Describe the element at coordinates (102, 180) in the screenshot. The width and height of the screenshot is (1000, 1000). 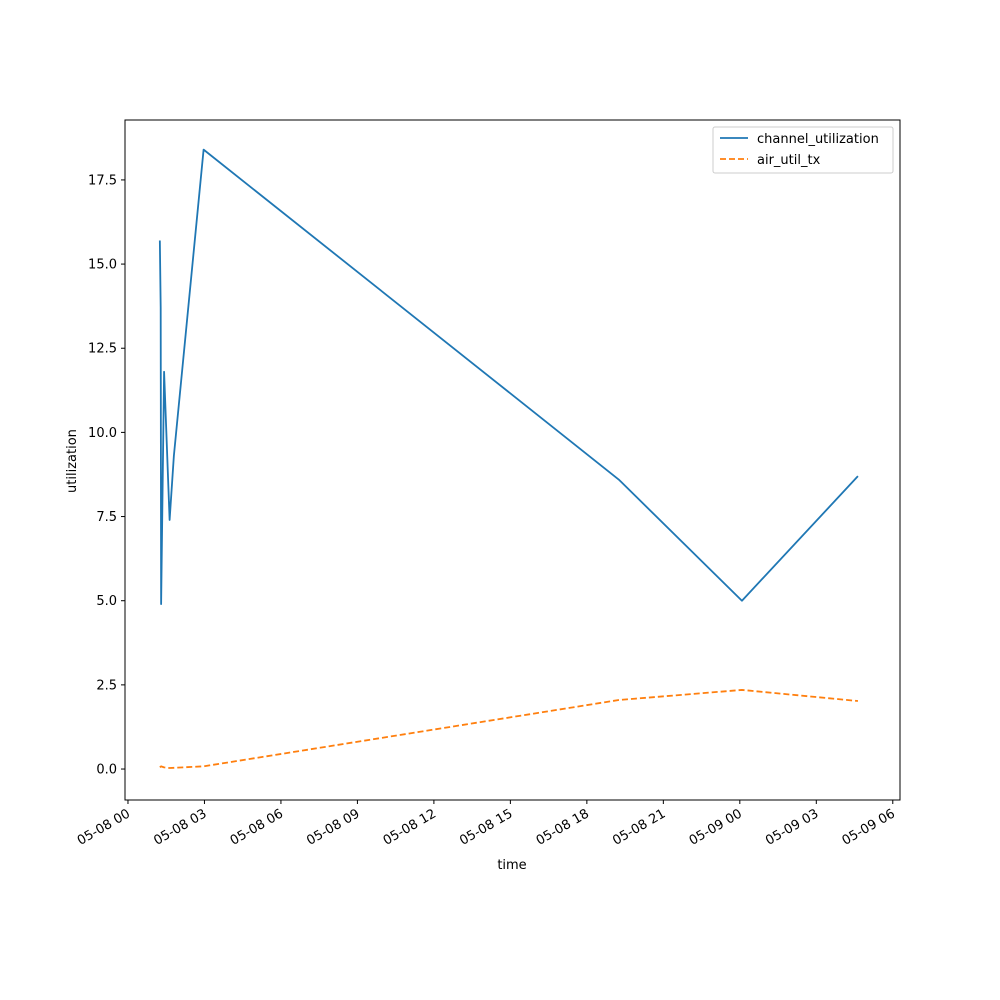
I see `y-tick-label: 17.5` at that location.